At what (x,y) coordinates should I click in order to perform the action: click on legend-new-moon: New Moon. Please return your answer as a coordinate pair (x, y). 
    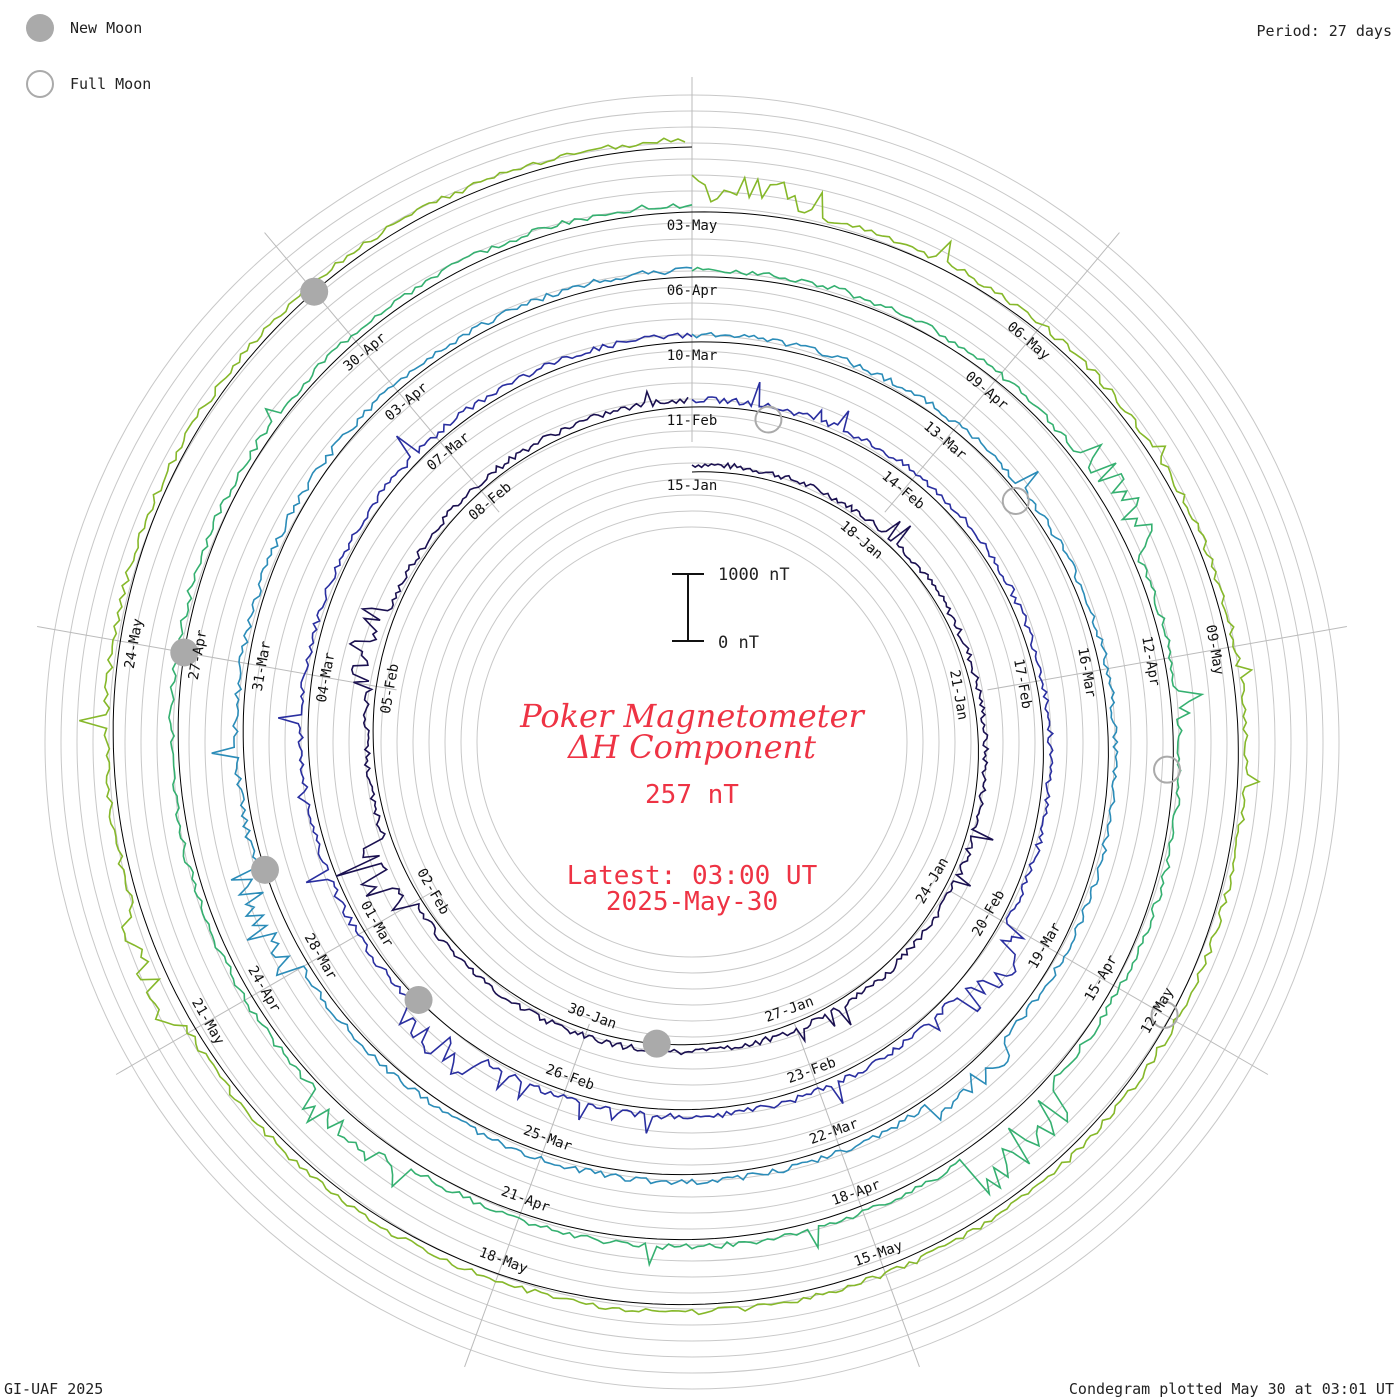
    Looking at the image, I should click on (84, 28).